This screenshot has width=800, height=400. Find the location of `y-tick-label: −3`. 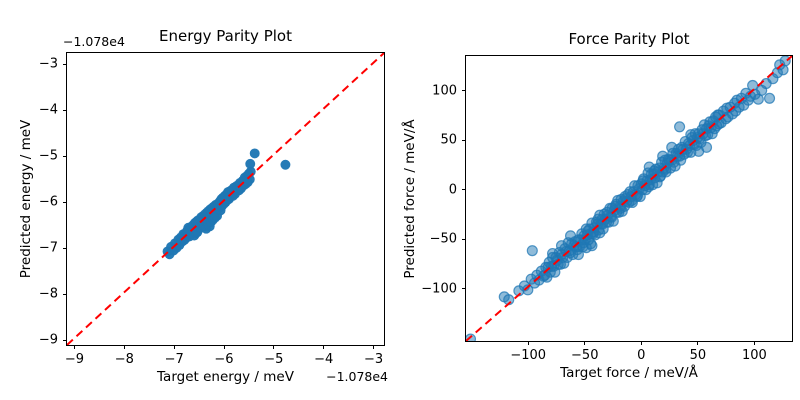

y-tick-label: −3 is located at coordinates (48, 64).